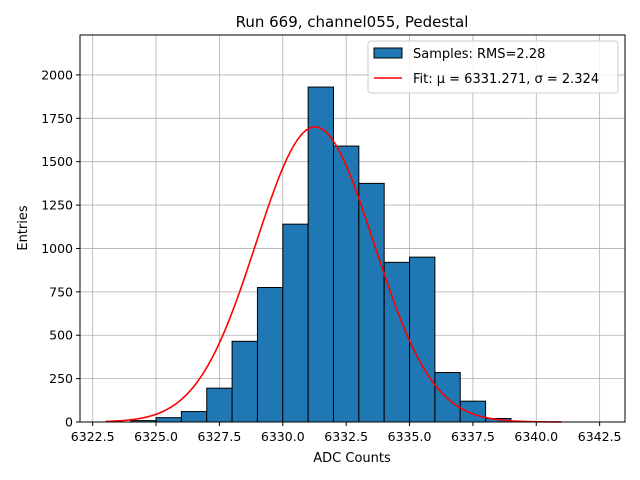  I want to click on y-tick-label: 2000, so click(57, 74).